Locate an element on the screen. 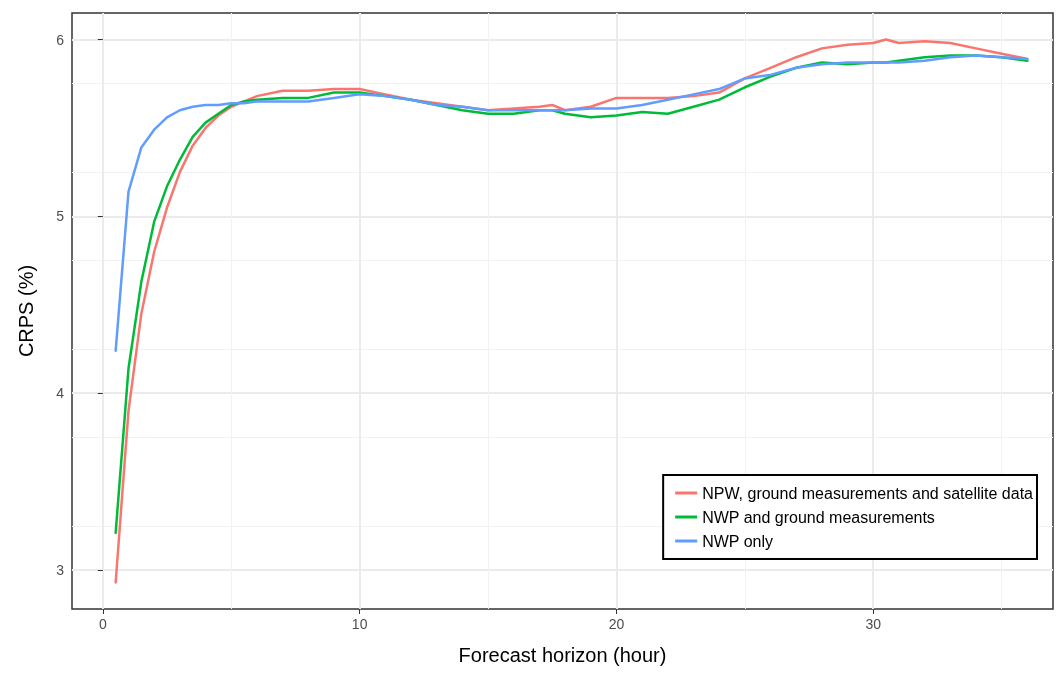  x-tick-label: 10 is located at coordinates (359, 624).